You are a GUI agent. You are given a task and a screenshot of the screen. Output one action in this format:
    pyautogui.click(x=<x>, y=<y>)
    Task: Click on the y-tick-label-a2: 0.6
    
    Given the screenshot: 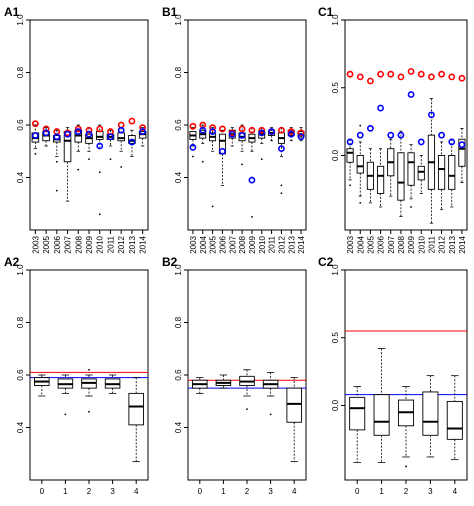 What is the action you would take?
    pyautogui.click(x=20, y=375)
    